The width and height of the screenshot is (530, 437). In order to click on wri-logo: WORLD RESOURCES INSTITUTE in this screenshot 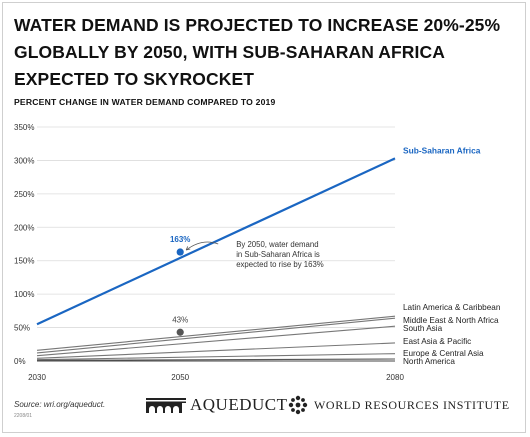, I will do `click(399, 405)`.